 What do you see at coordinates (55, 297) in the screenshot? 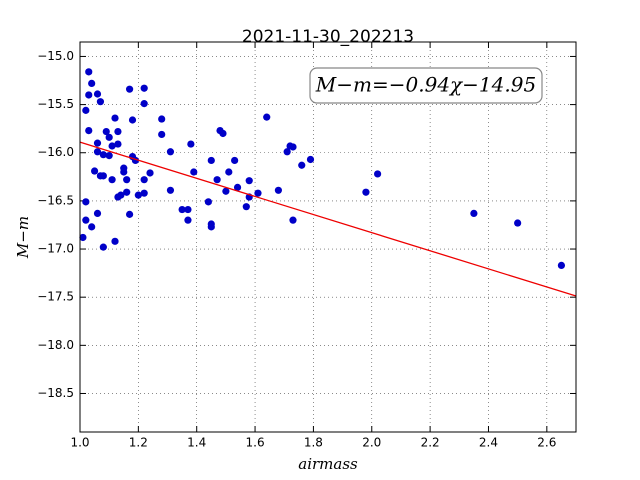
I see `y-tick-label: −17.5` at bounding box center [55, 297].